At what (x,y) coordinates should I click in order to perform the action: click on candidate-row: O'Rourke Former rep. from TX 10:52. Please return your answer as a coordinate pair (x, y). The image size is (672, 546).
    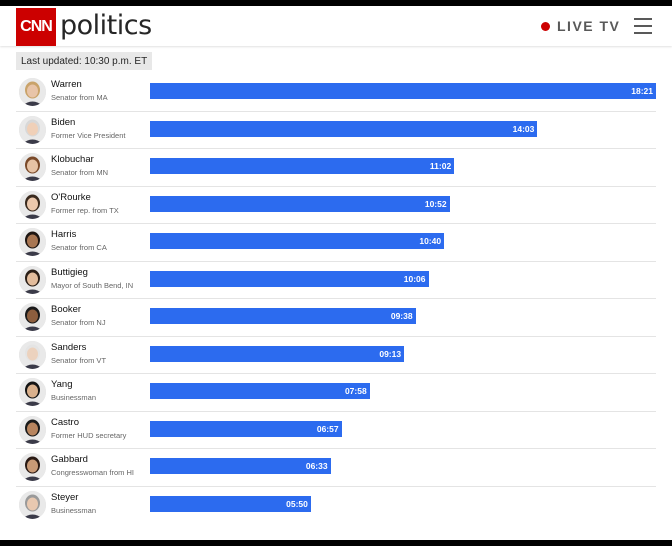
    Looking at the image, I should click on (336, 205).